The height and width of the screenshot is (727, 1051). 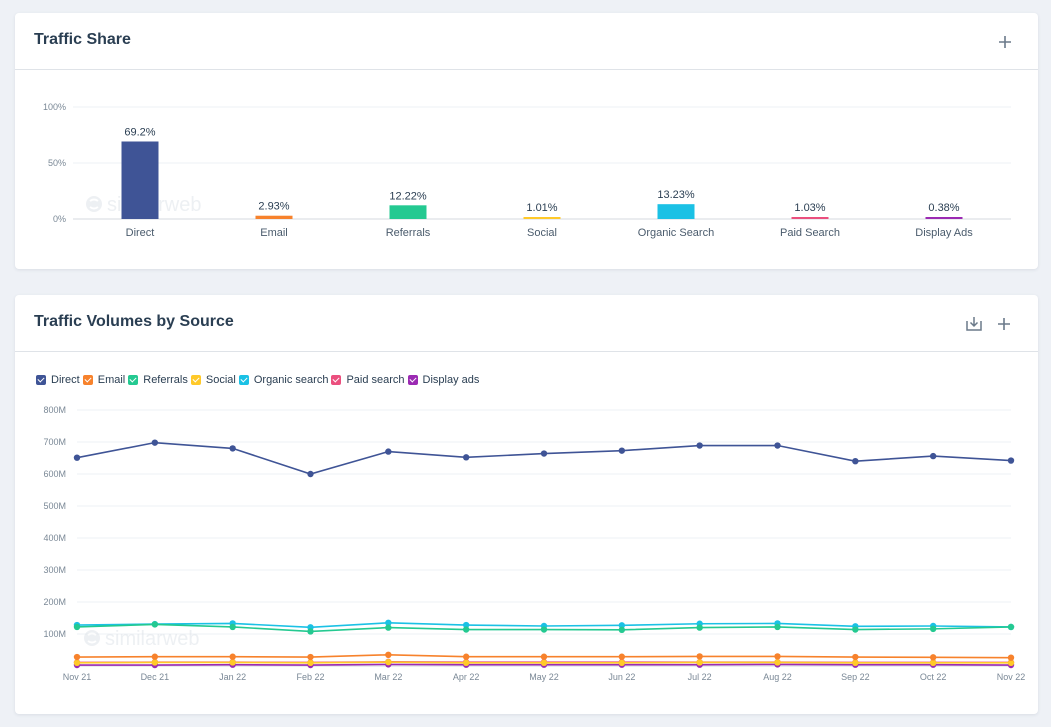 What do you see at coordinates (77, 677) in the screenshot?
I see `x-tick-label: Nov 21` at bounding box center [77, 677].